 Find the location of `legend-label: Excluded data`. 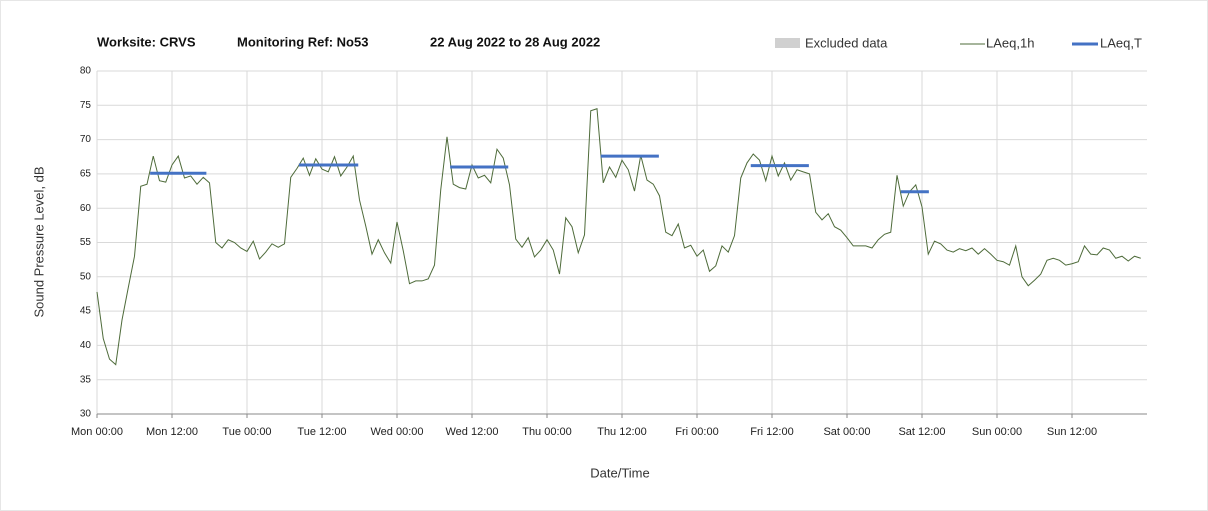

legend-label: Excluded data is located at coordinates (846, 42).